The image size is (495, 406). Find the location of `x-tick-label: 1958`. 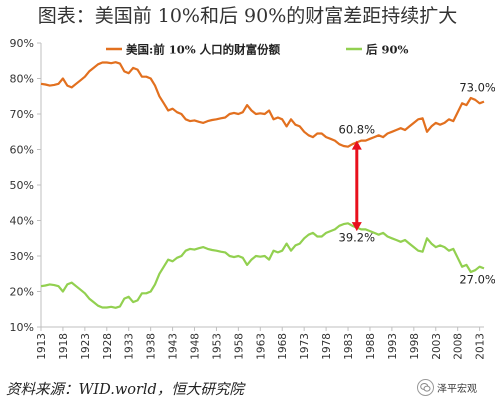

x-tick-label: 1958 is located at coordinates (239, 346).